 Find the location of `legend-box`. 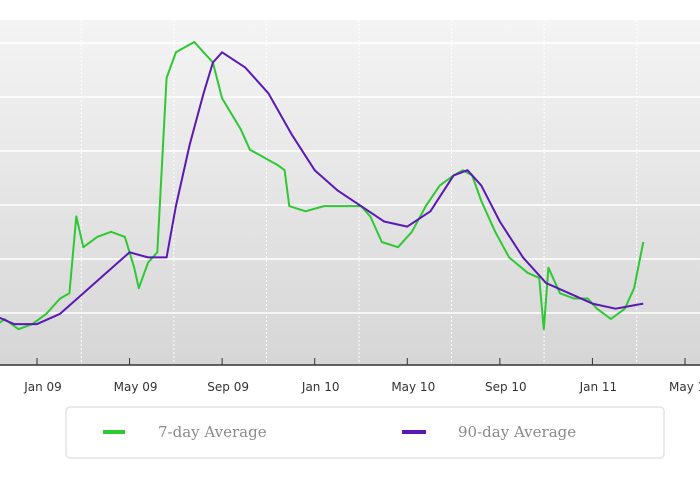

legend-box is located at coordinates (365, 432).